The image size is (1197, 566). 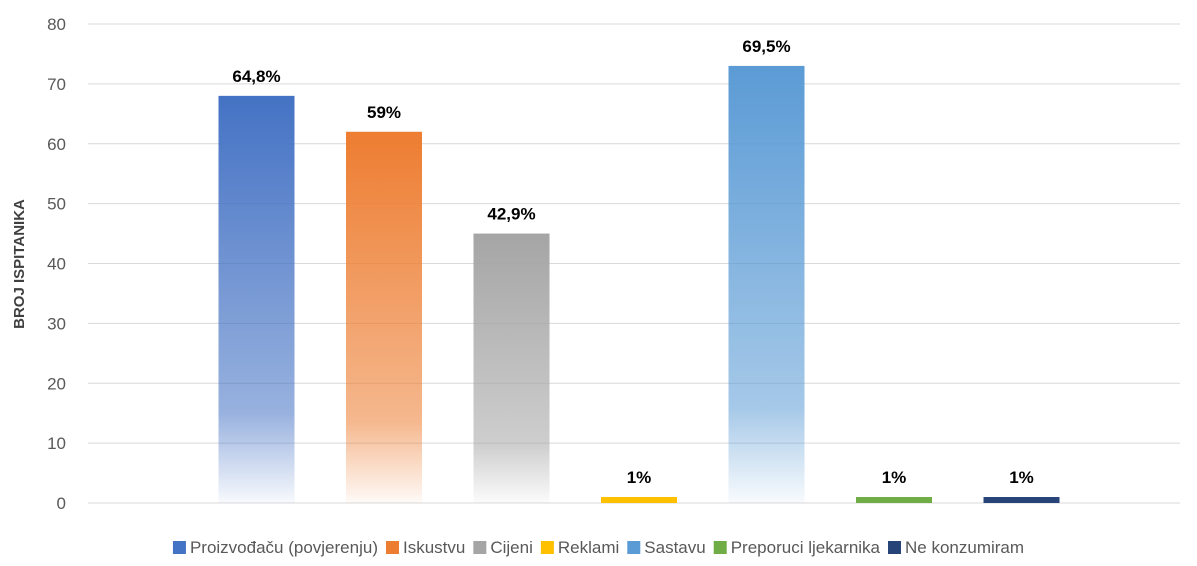 I want to click on legend-label: Preporuci ljekarnika, so click(x=806, y=547).